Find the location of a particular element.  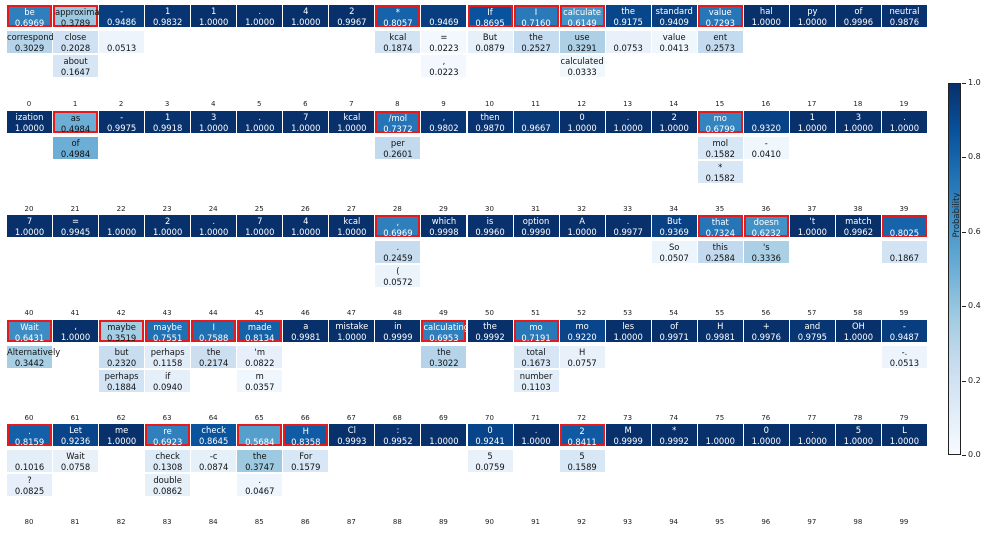

token-text: perhaps is located at coordinates (121, 376).